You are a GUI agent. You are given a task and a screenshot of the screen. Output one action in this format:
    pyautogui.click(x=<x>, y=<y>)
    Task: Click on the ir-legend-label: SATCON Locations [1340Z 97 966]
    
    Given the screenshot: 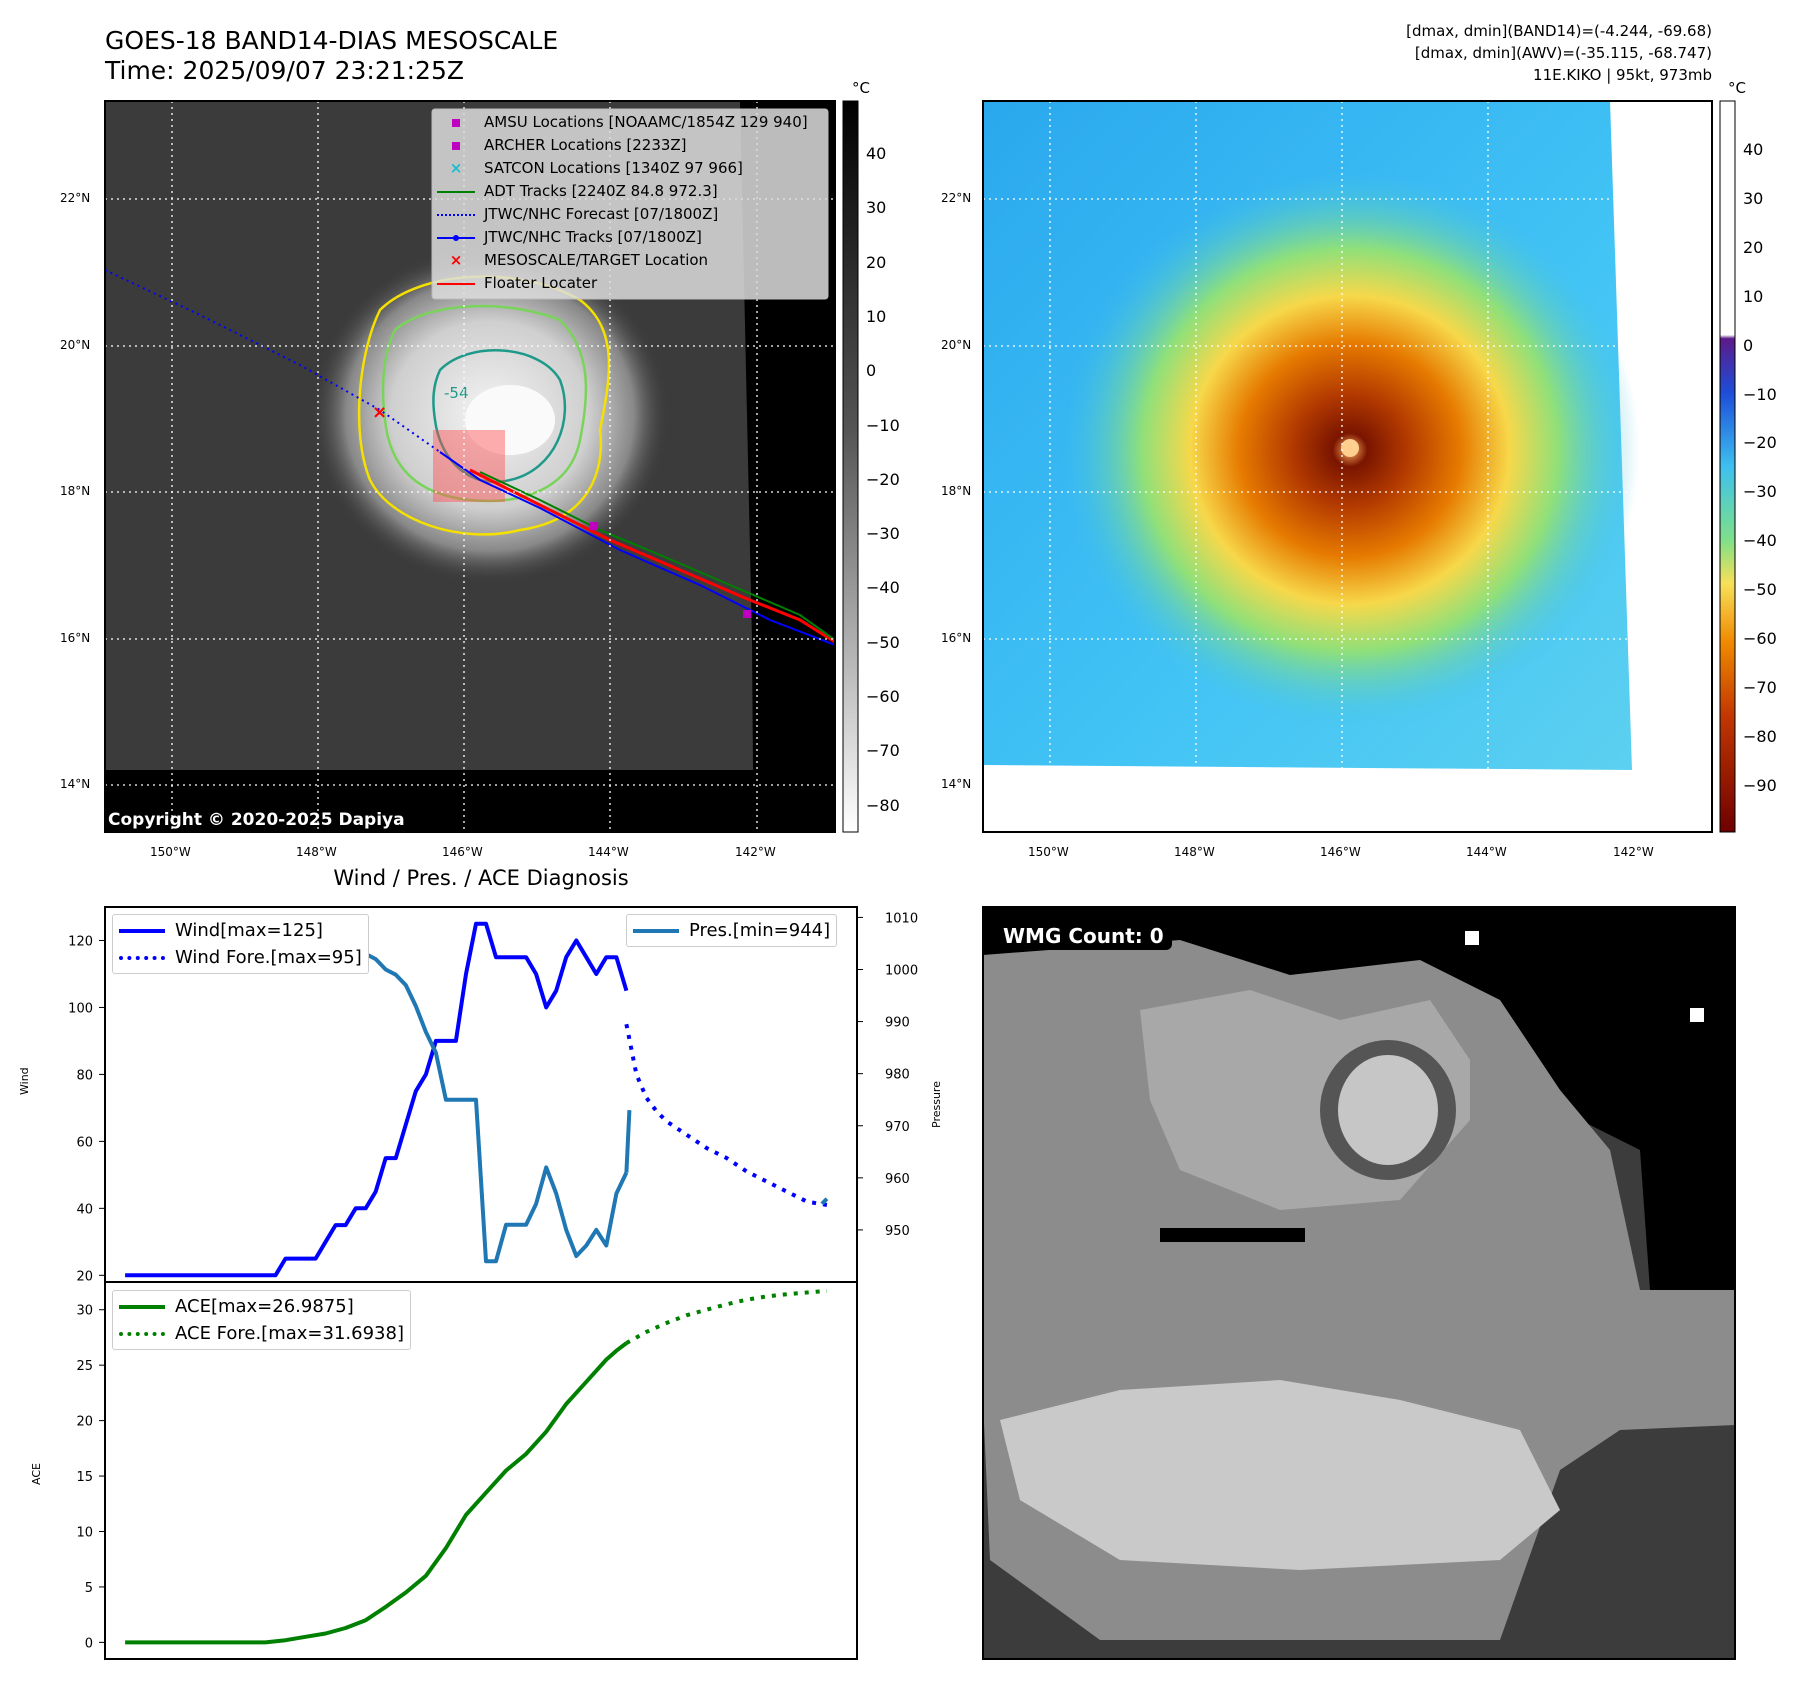 What is the action you would take?
    pyautogui.click(x=613, y=168)
    